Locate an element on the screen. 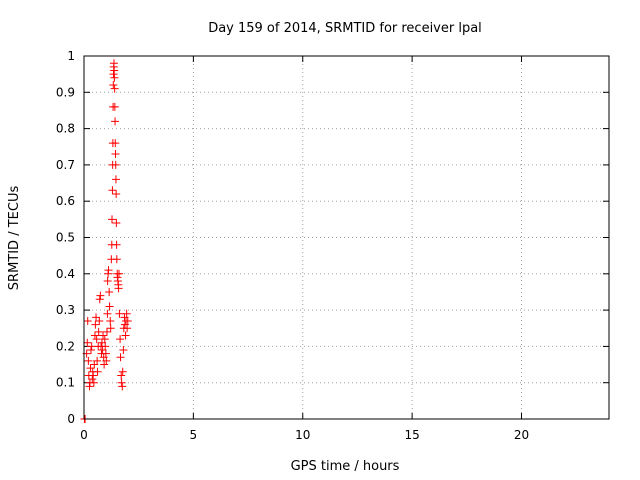 The image size is (640, 480). y-tick-label: 0 is located at coordinates (71, 419).